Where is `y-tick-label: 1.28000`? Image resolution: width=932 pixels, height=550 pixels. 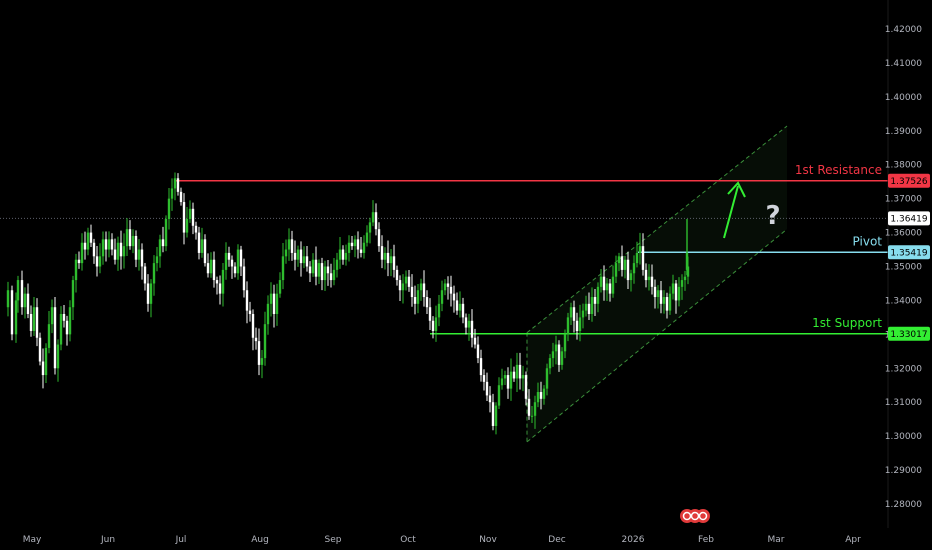
y-tick-label: 1.28000 is located at coordinates (903, 505).